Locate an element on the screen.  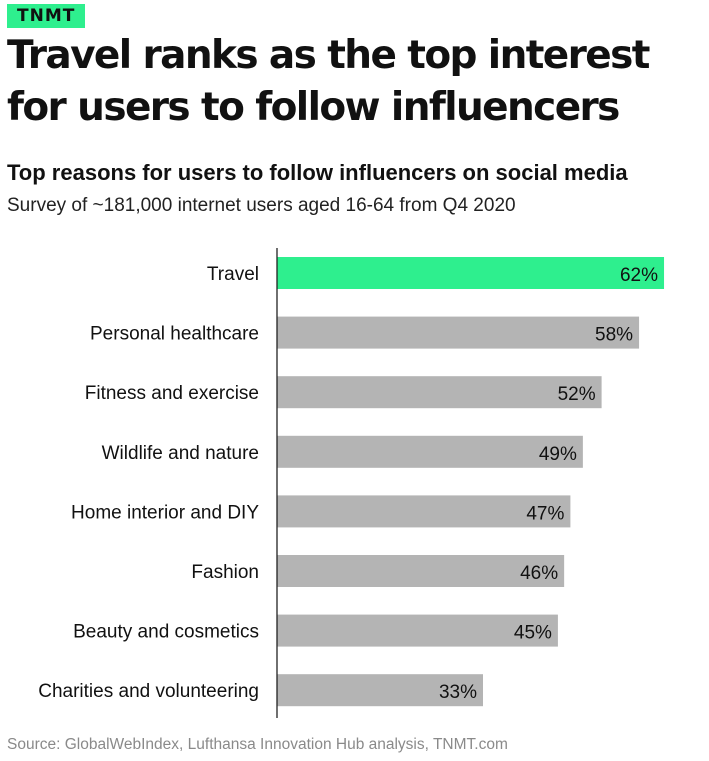
value-label-wildlife-and-nature: 49% is located at coordinates (558, 454).